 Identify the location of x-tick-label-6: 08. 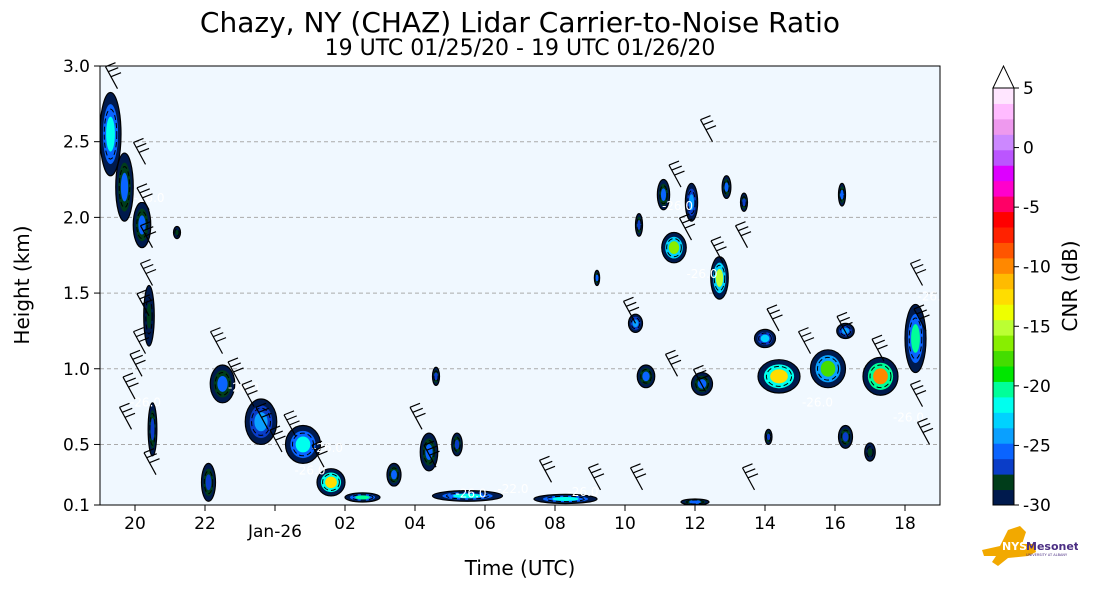
(555, 524).